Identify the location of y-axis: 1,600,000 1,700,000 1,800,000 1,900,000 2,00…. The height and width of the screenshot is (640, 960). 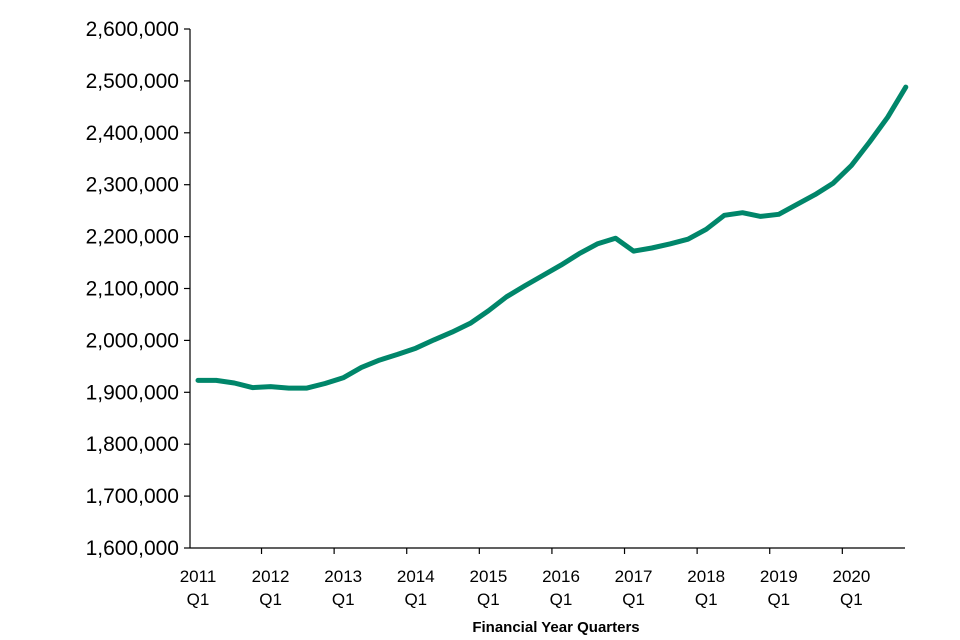
(138, 289).